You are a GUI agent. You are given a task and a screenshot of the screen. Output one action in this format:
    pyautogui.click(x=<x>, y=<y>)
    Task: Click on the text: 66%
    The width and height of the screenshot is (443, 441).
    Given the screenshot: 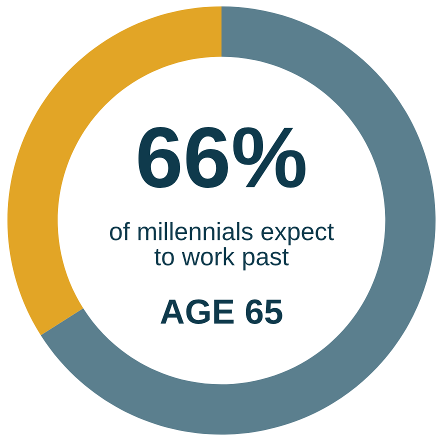 What is the action you would take?
    pyautogui.click(x=222, y=157)
    